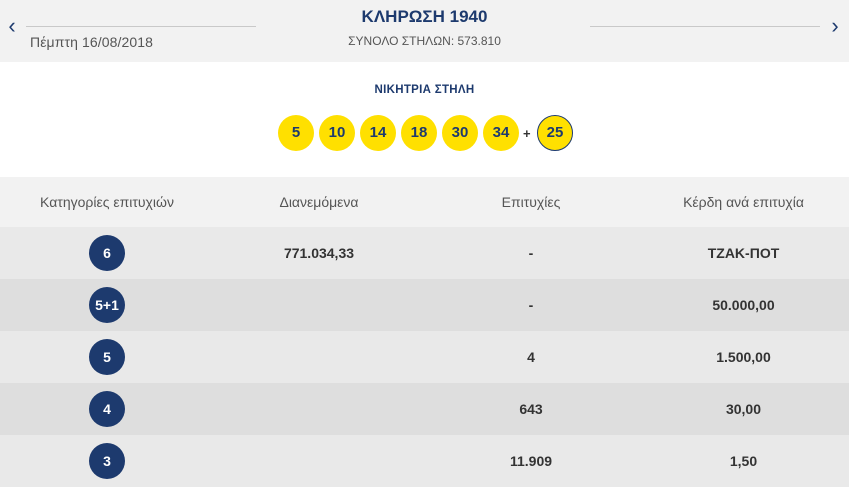 The height and width of the screenshot is (492, 849). What do you see at coordinates (424, 41) in the screenshot?
I see `total-columns: ΣΥΝΟΛΟ ΣΤΗΛΩΝ: 573.810` at bounding box center [424, 41].